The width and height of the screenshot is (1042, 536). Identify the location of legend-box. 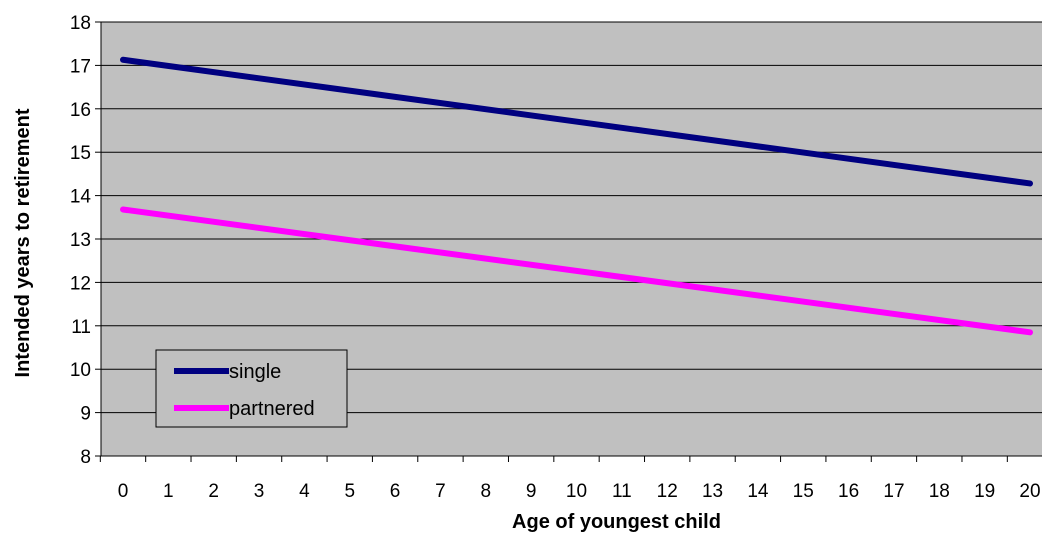
(251, 388).